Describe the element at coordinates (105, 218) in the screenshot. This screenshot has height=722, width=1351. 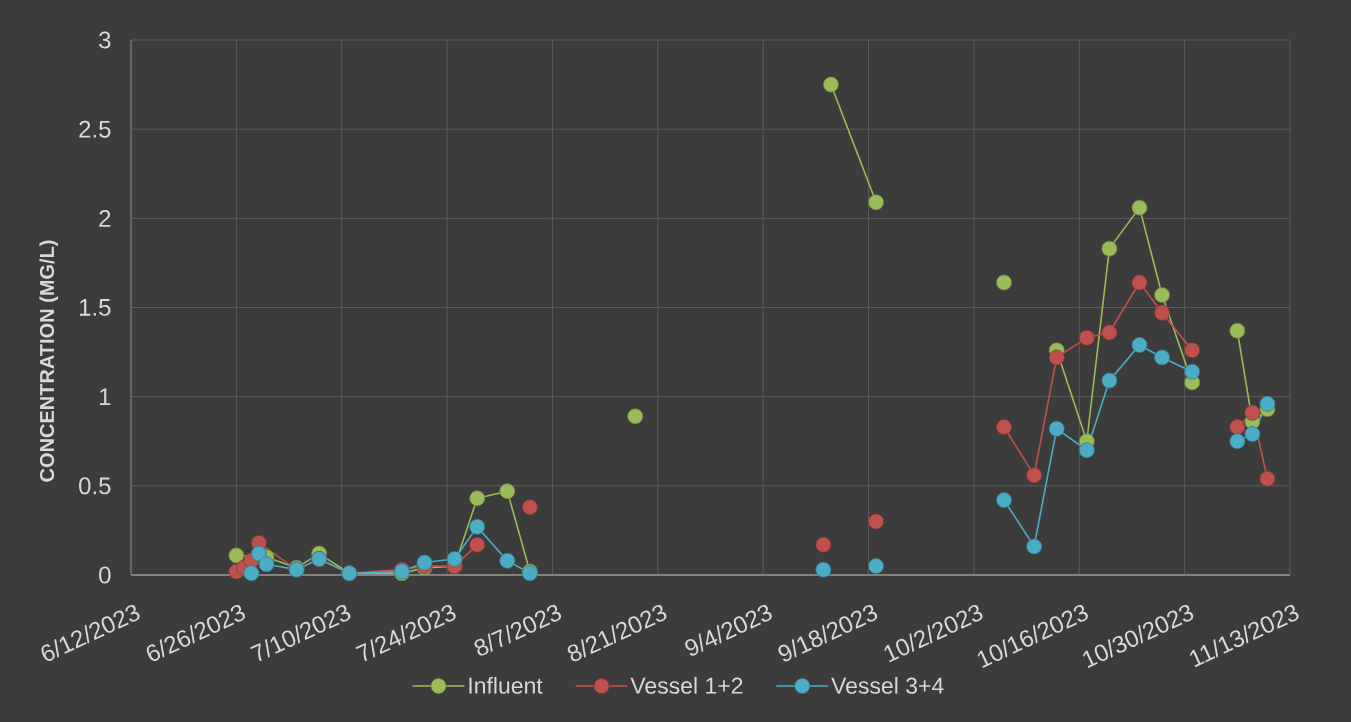
I see `y-tick-label: 2` at that location.